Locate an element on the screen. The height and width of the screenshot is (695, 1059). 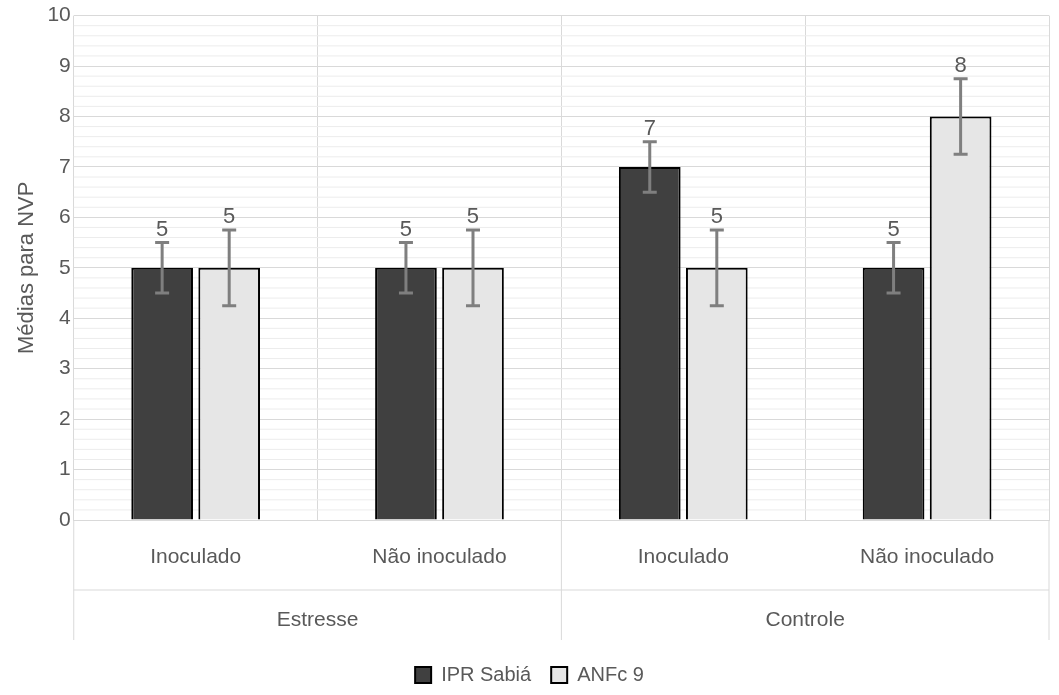
y-tick-label: 1 is located at coordinates (65, 468).